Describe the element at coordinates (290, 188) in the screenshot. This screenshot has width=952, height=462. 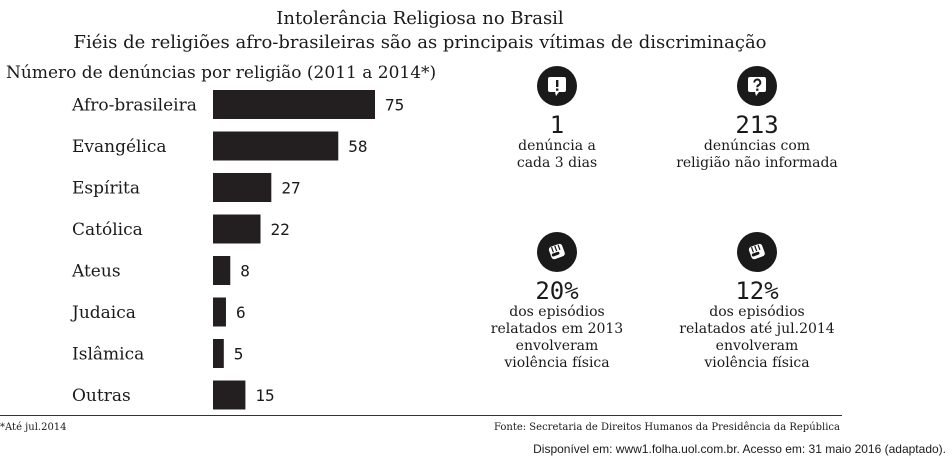
I see `data-label: 27` at that location.